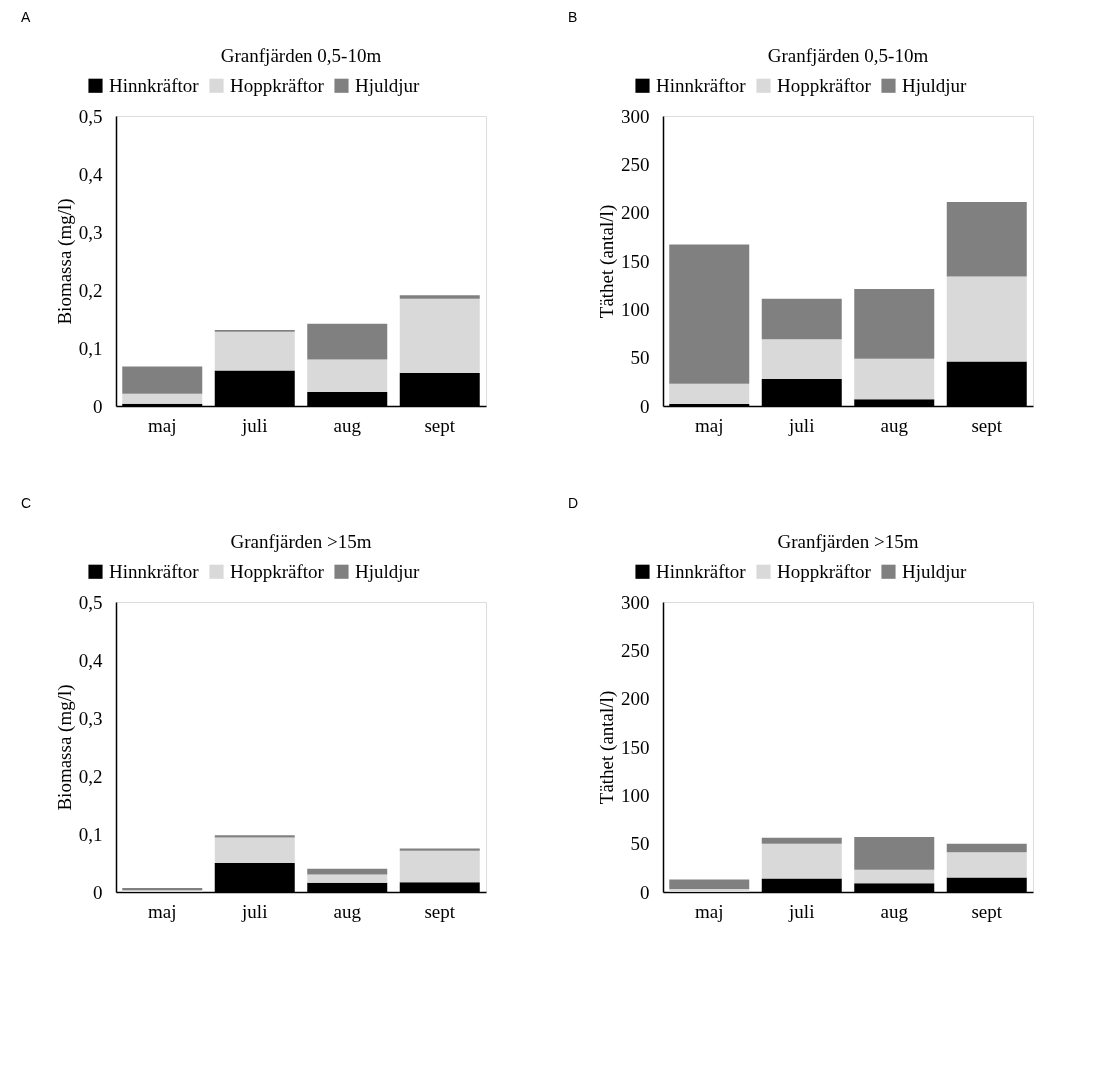 The width and height of the screenshot is (1110, 1083). Describe the element at coordinates (26, 17) in the screenshot. I see `text: A` at that location.